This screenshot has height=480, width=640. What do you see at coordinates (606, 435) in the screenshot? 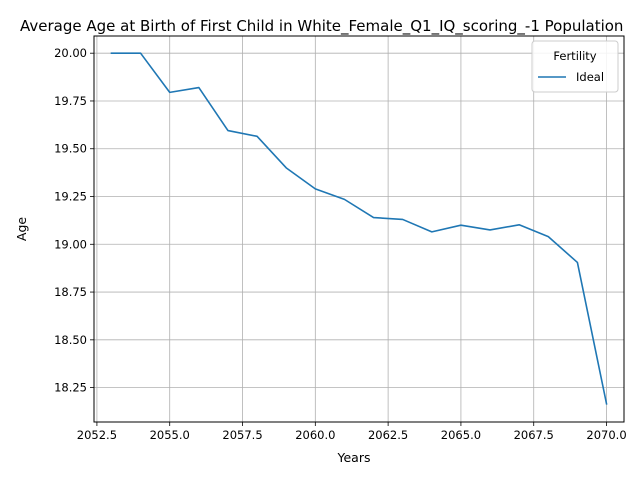
I see `x-tick-label: 2070.0` at bounding box center [606, 435].